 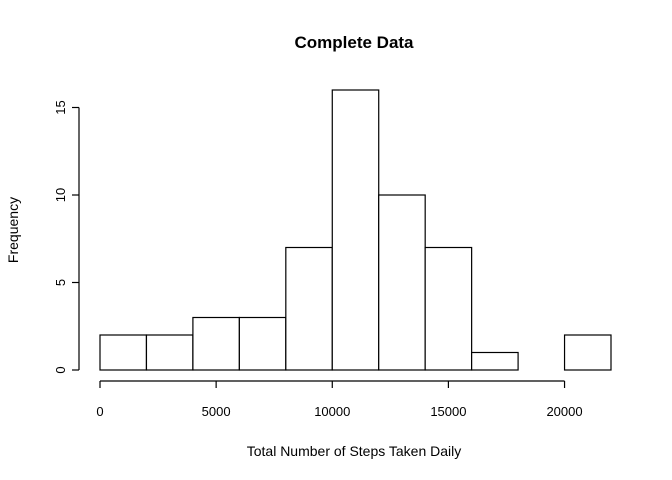 I want to click on x-axis: 0 5000 10000 15000 20000, so click(x=339, y=399).